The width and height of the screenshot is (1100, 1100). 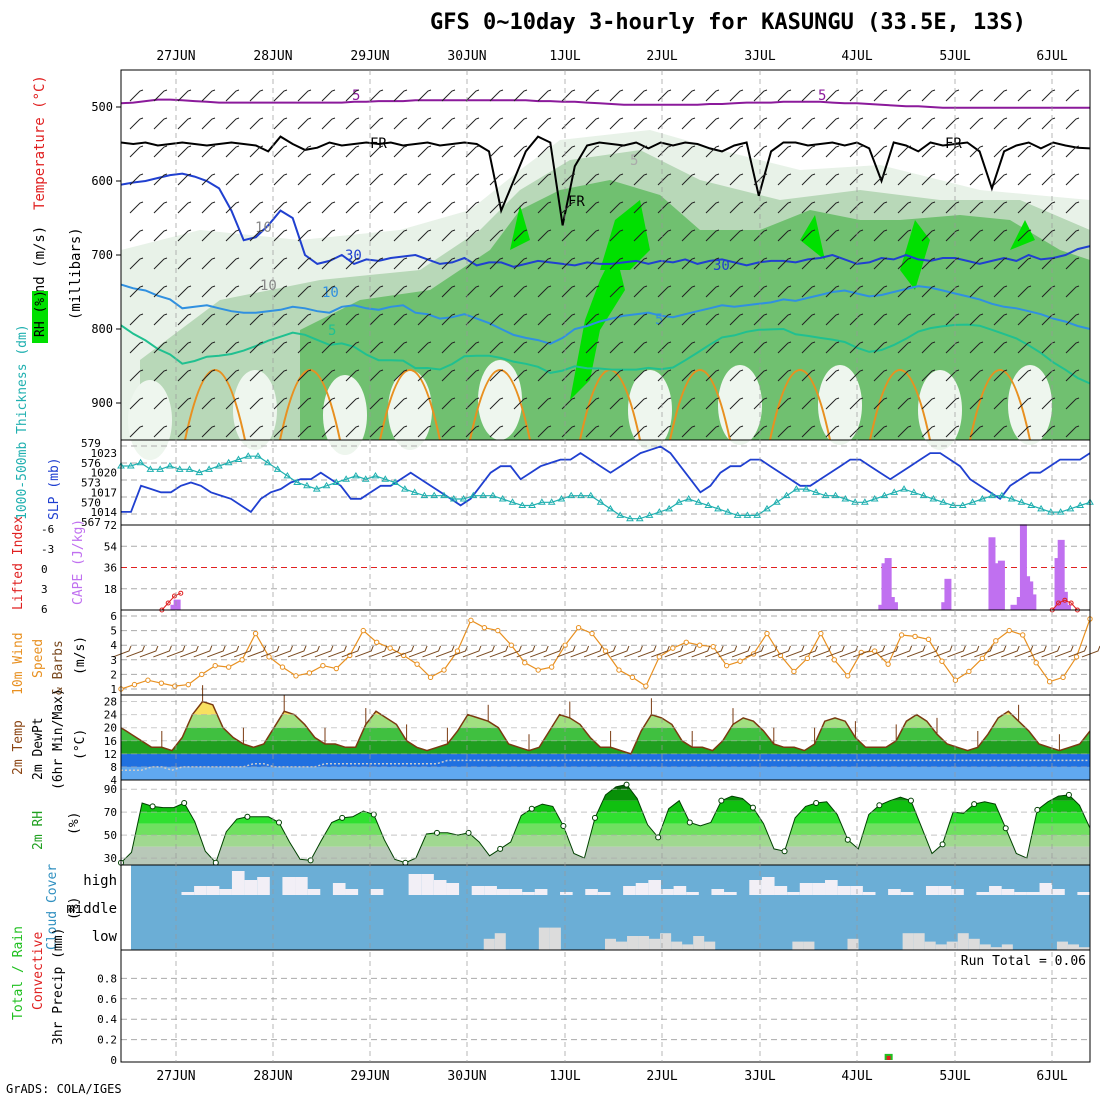 I want to click on temp-tick: 12, so click(x=110, y=754).